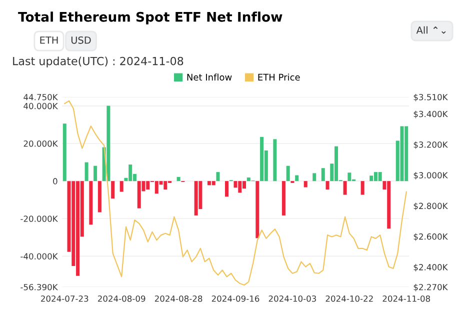 This screenshot has width=475, height=322. I want to click on y2-tick-label: $3.510K, so click(431, 98).